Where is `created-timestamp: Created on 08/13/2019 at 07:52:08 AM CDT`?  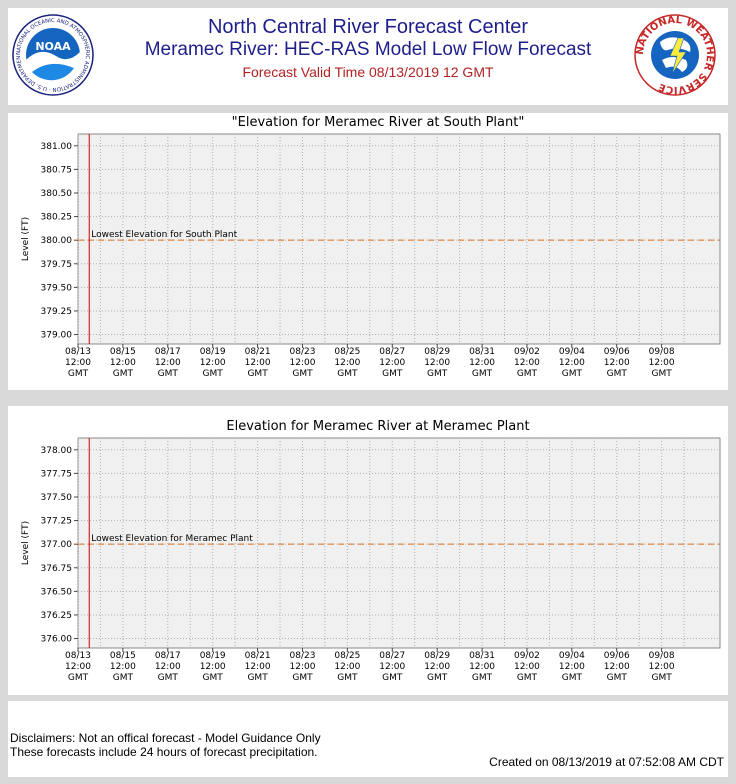 created-timestamp: Created on 08/13/2019 at 07:52:08 AM CDT is located at coordinates (606, 762).